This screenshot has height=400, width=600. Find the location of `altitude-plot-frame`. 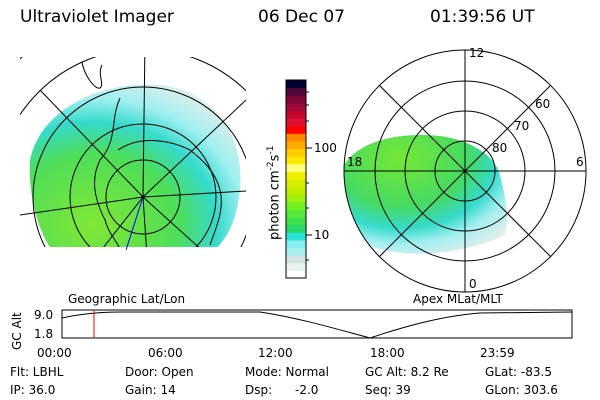

altitude-plot-frame is located at coordinates (317, 324).